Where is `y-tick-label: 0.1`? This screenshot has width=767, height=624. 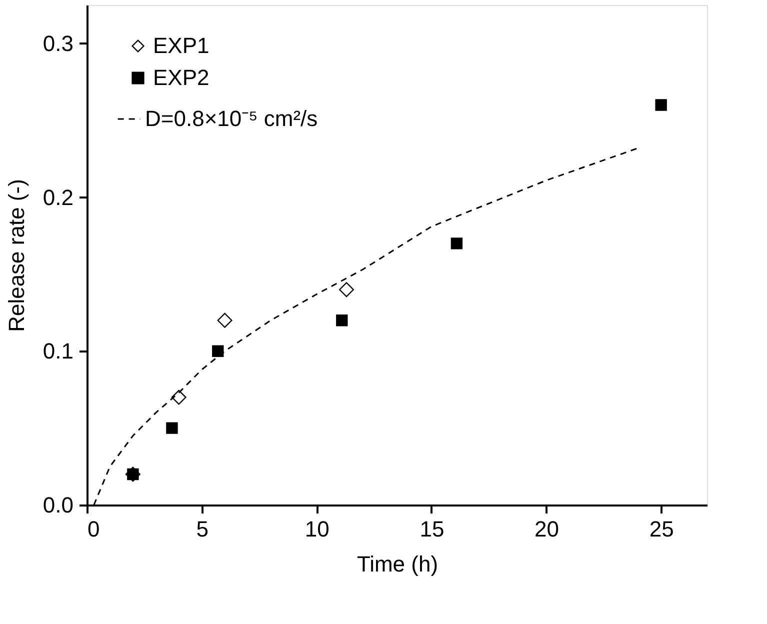 y-tick-label: 0.1 is located at coordinates (58, 351).